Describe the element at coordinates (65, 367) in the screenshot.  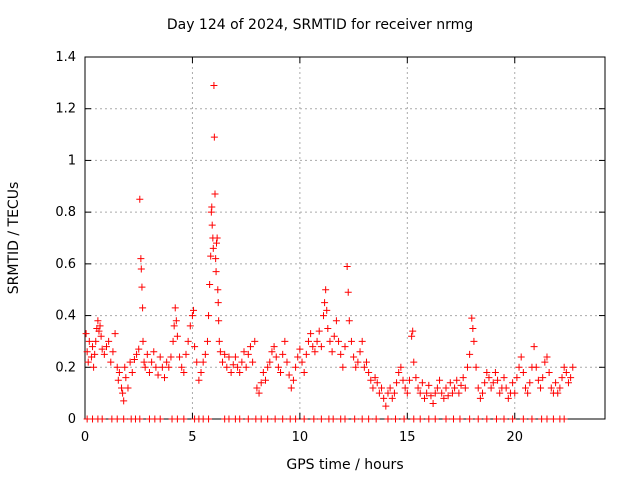
I see `y-tick-label: 0.2` at that location.